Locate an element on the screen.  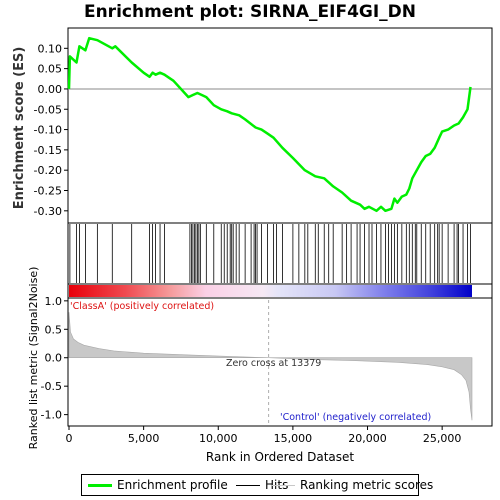
zero-cross-annotation: Zero cross at 13379 is located at coordinates (273, 363).